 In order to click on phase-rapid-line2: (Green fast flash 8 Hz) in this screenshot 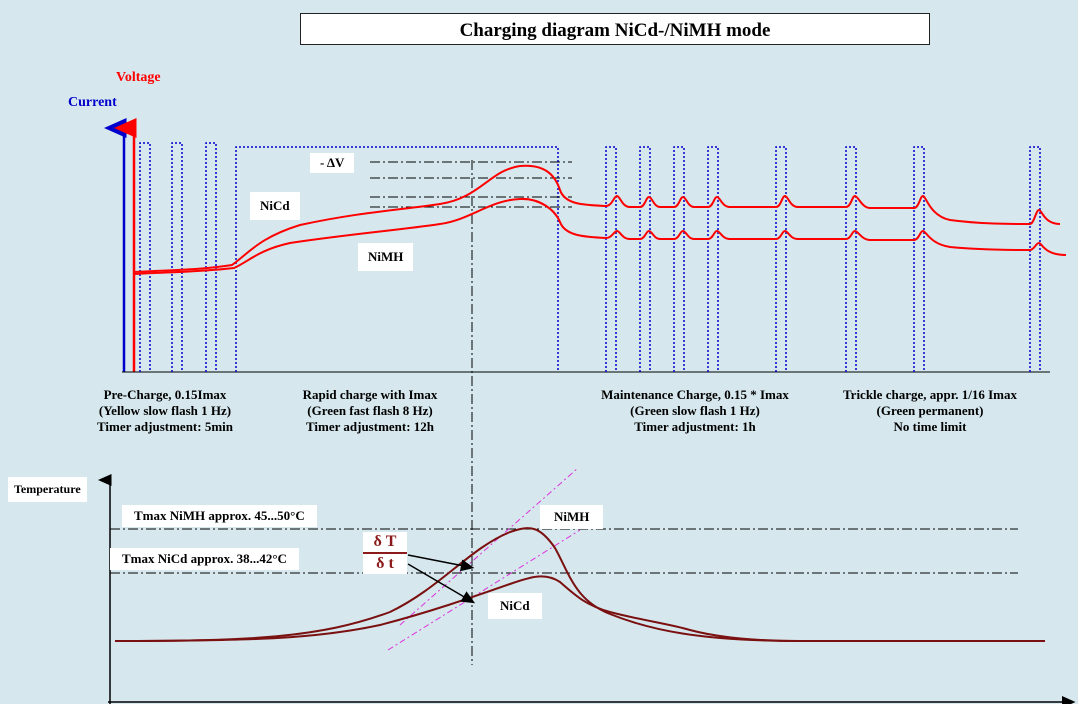, I will do `click(370, 410)`.